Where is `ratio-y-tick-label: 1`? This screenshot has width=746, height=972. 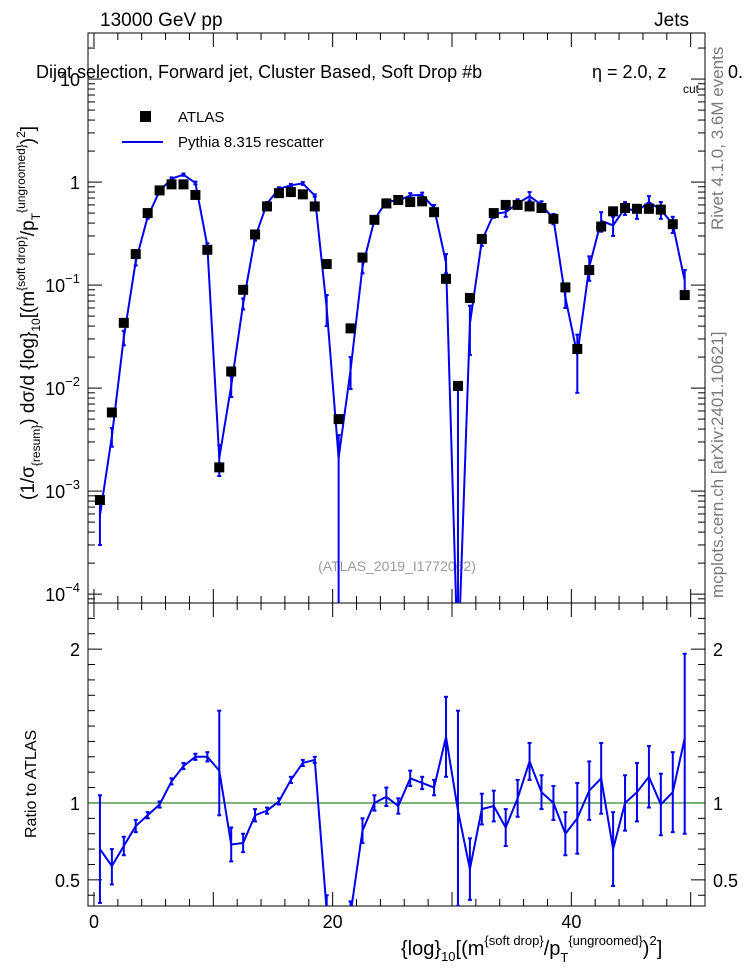 ratio-y-tick-label: 1 is located at coordinates (75, 804).